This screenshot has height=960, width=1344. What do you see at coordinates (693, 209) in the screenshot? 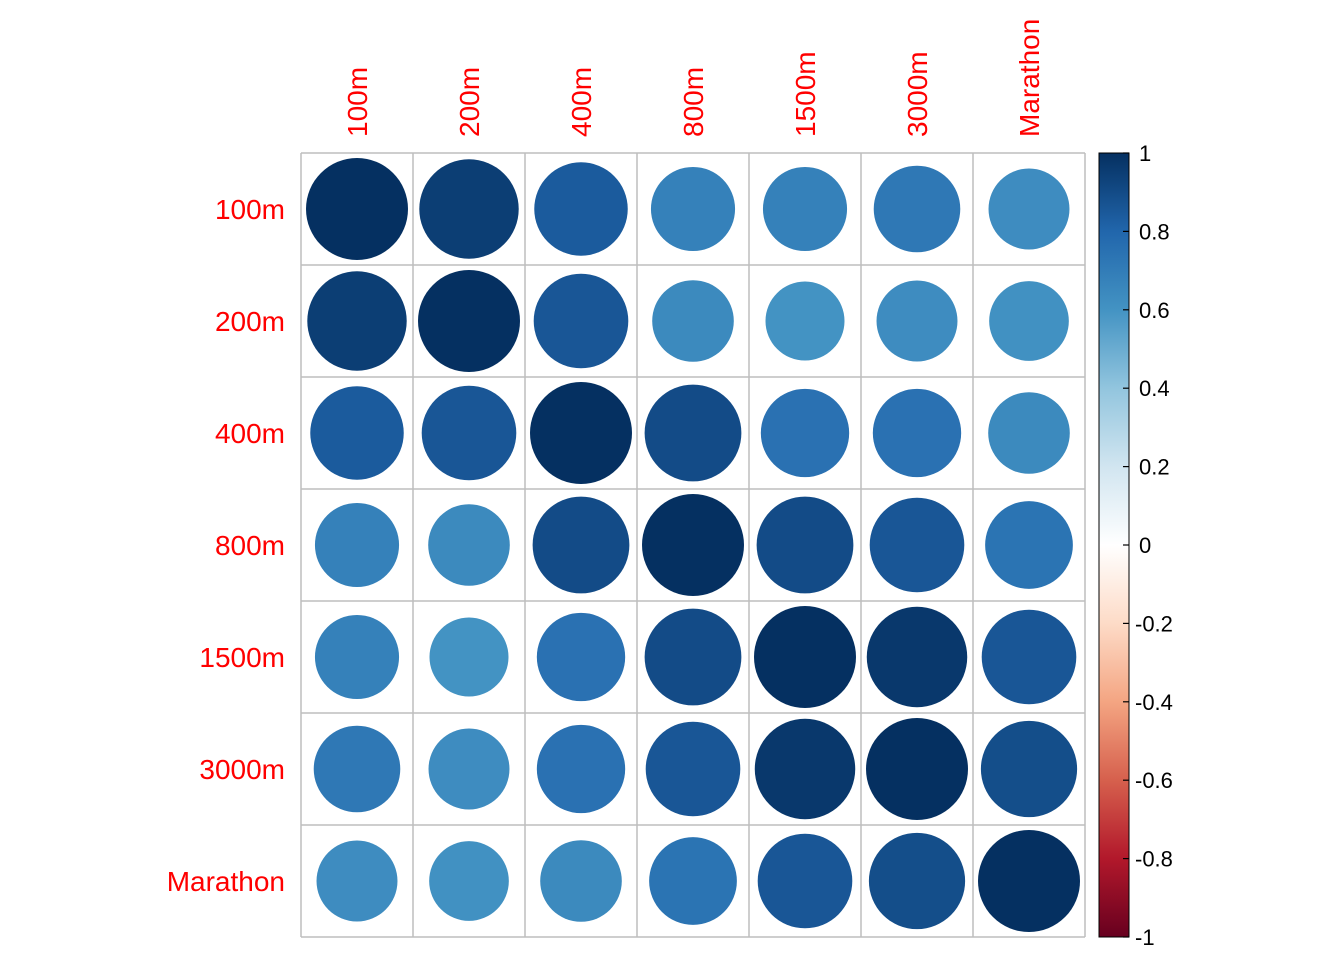
I see `correlation-circle-100m-800m` at bounding box center [693, 209].